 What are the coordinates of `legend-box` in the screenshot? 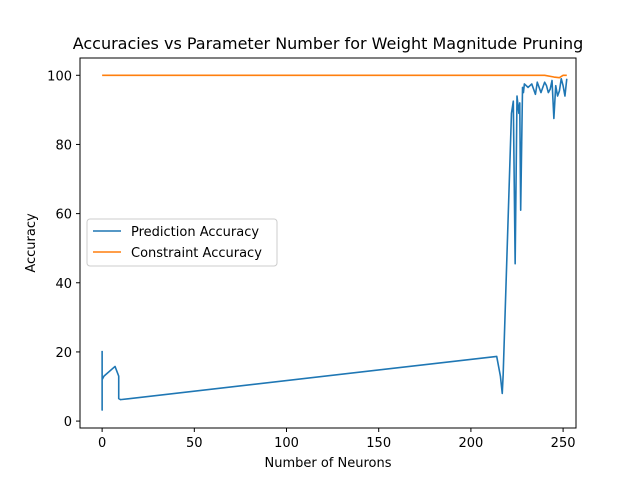 It's located at (182, 242).